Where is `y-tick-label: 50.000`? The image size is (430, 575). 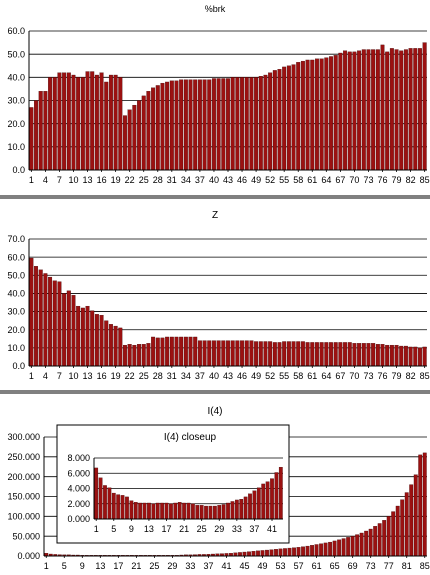 y-tick-label: 50.000 is located at coordinates (26, 536).